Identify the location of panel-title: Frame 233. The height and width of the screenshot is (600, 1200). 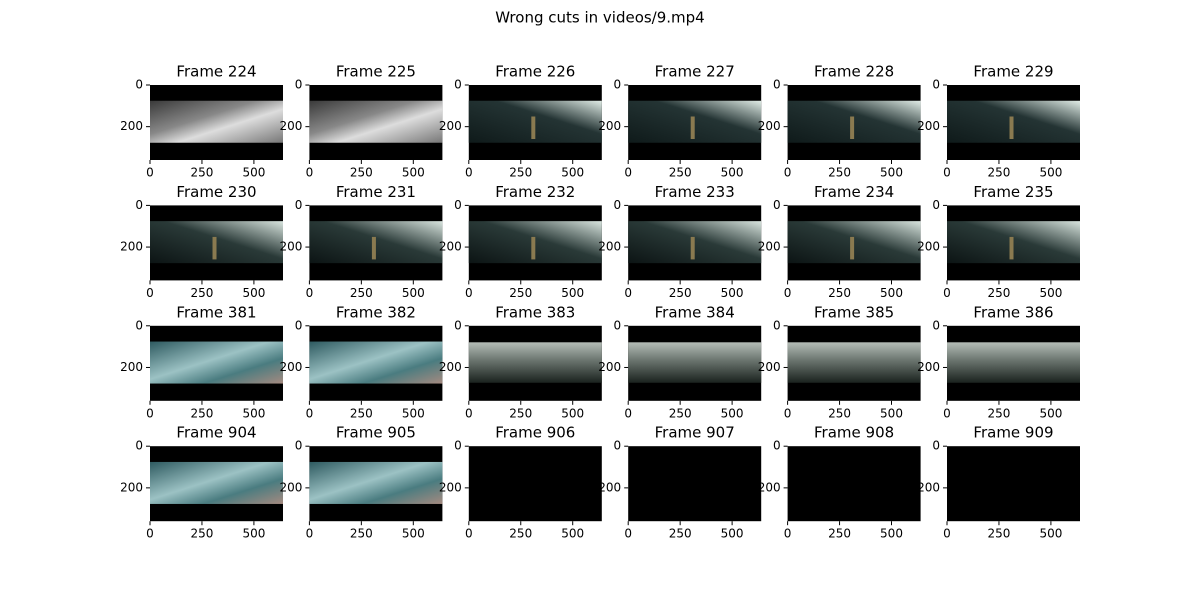
(695, 192).